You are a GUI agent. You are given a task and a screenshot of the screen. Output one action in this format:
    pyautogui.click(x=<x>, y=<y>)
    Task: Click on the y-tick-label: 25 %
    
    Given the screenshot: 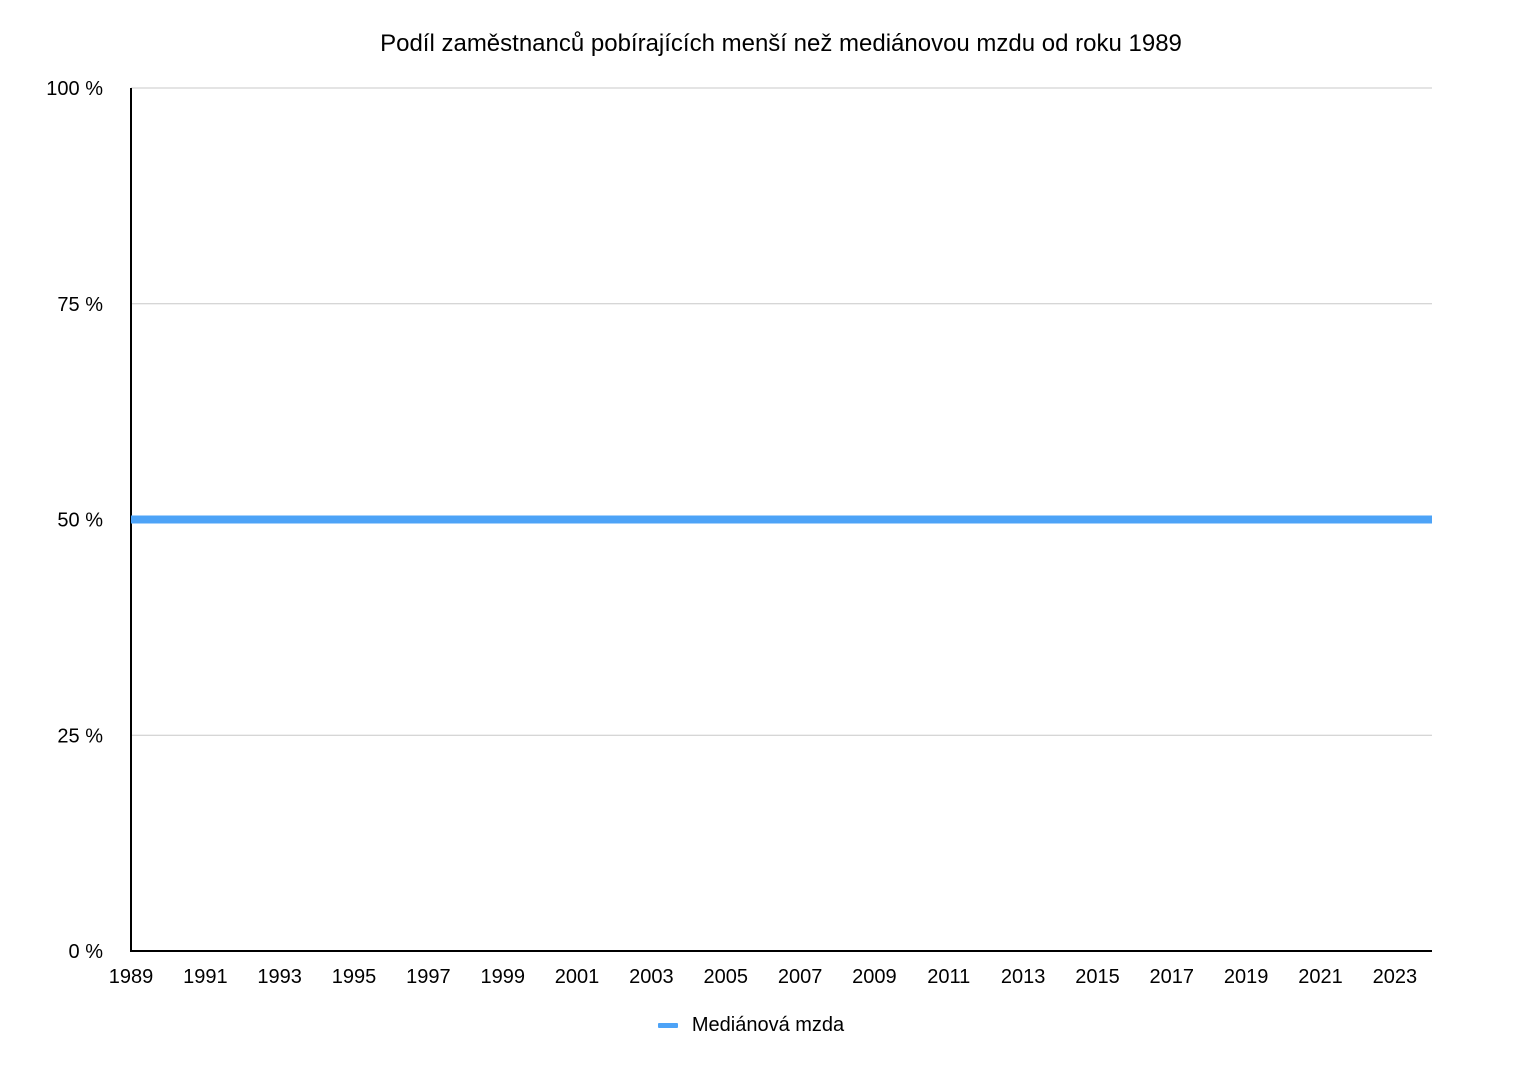 What is the action you would take?
    pyautogui.click(x=80, y=736)
    